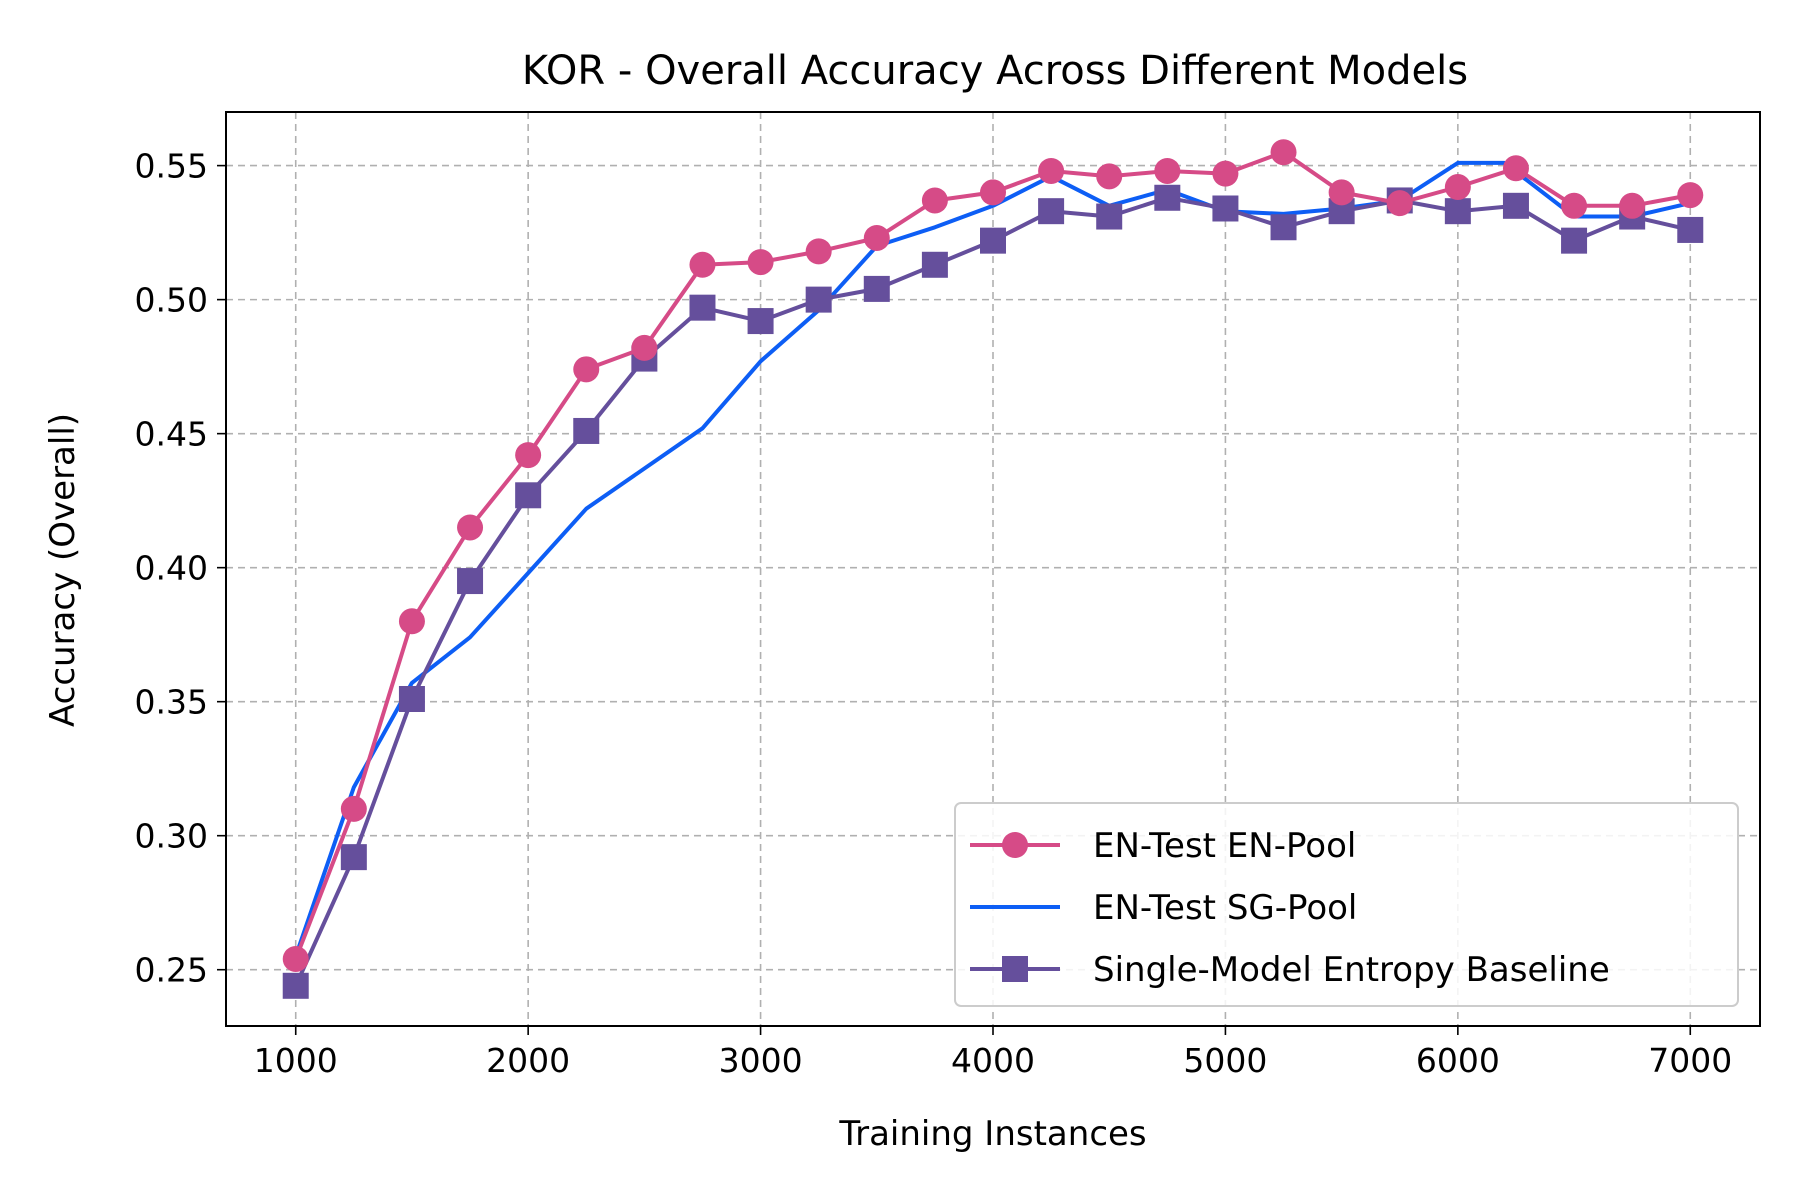 This screenshot has width=1800, height=1200. Describe the element at coordinates (1458, 1060) in the screenshot. I see `x-tick-label: 6000` at that location.